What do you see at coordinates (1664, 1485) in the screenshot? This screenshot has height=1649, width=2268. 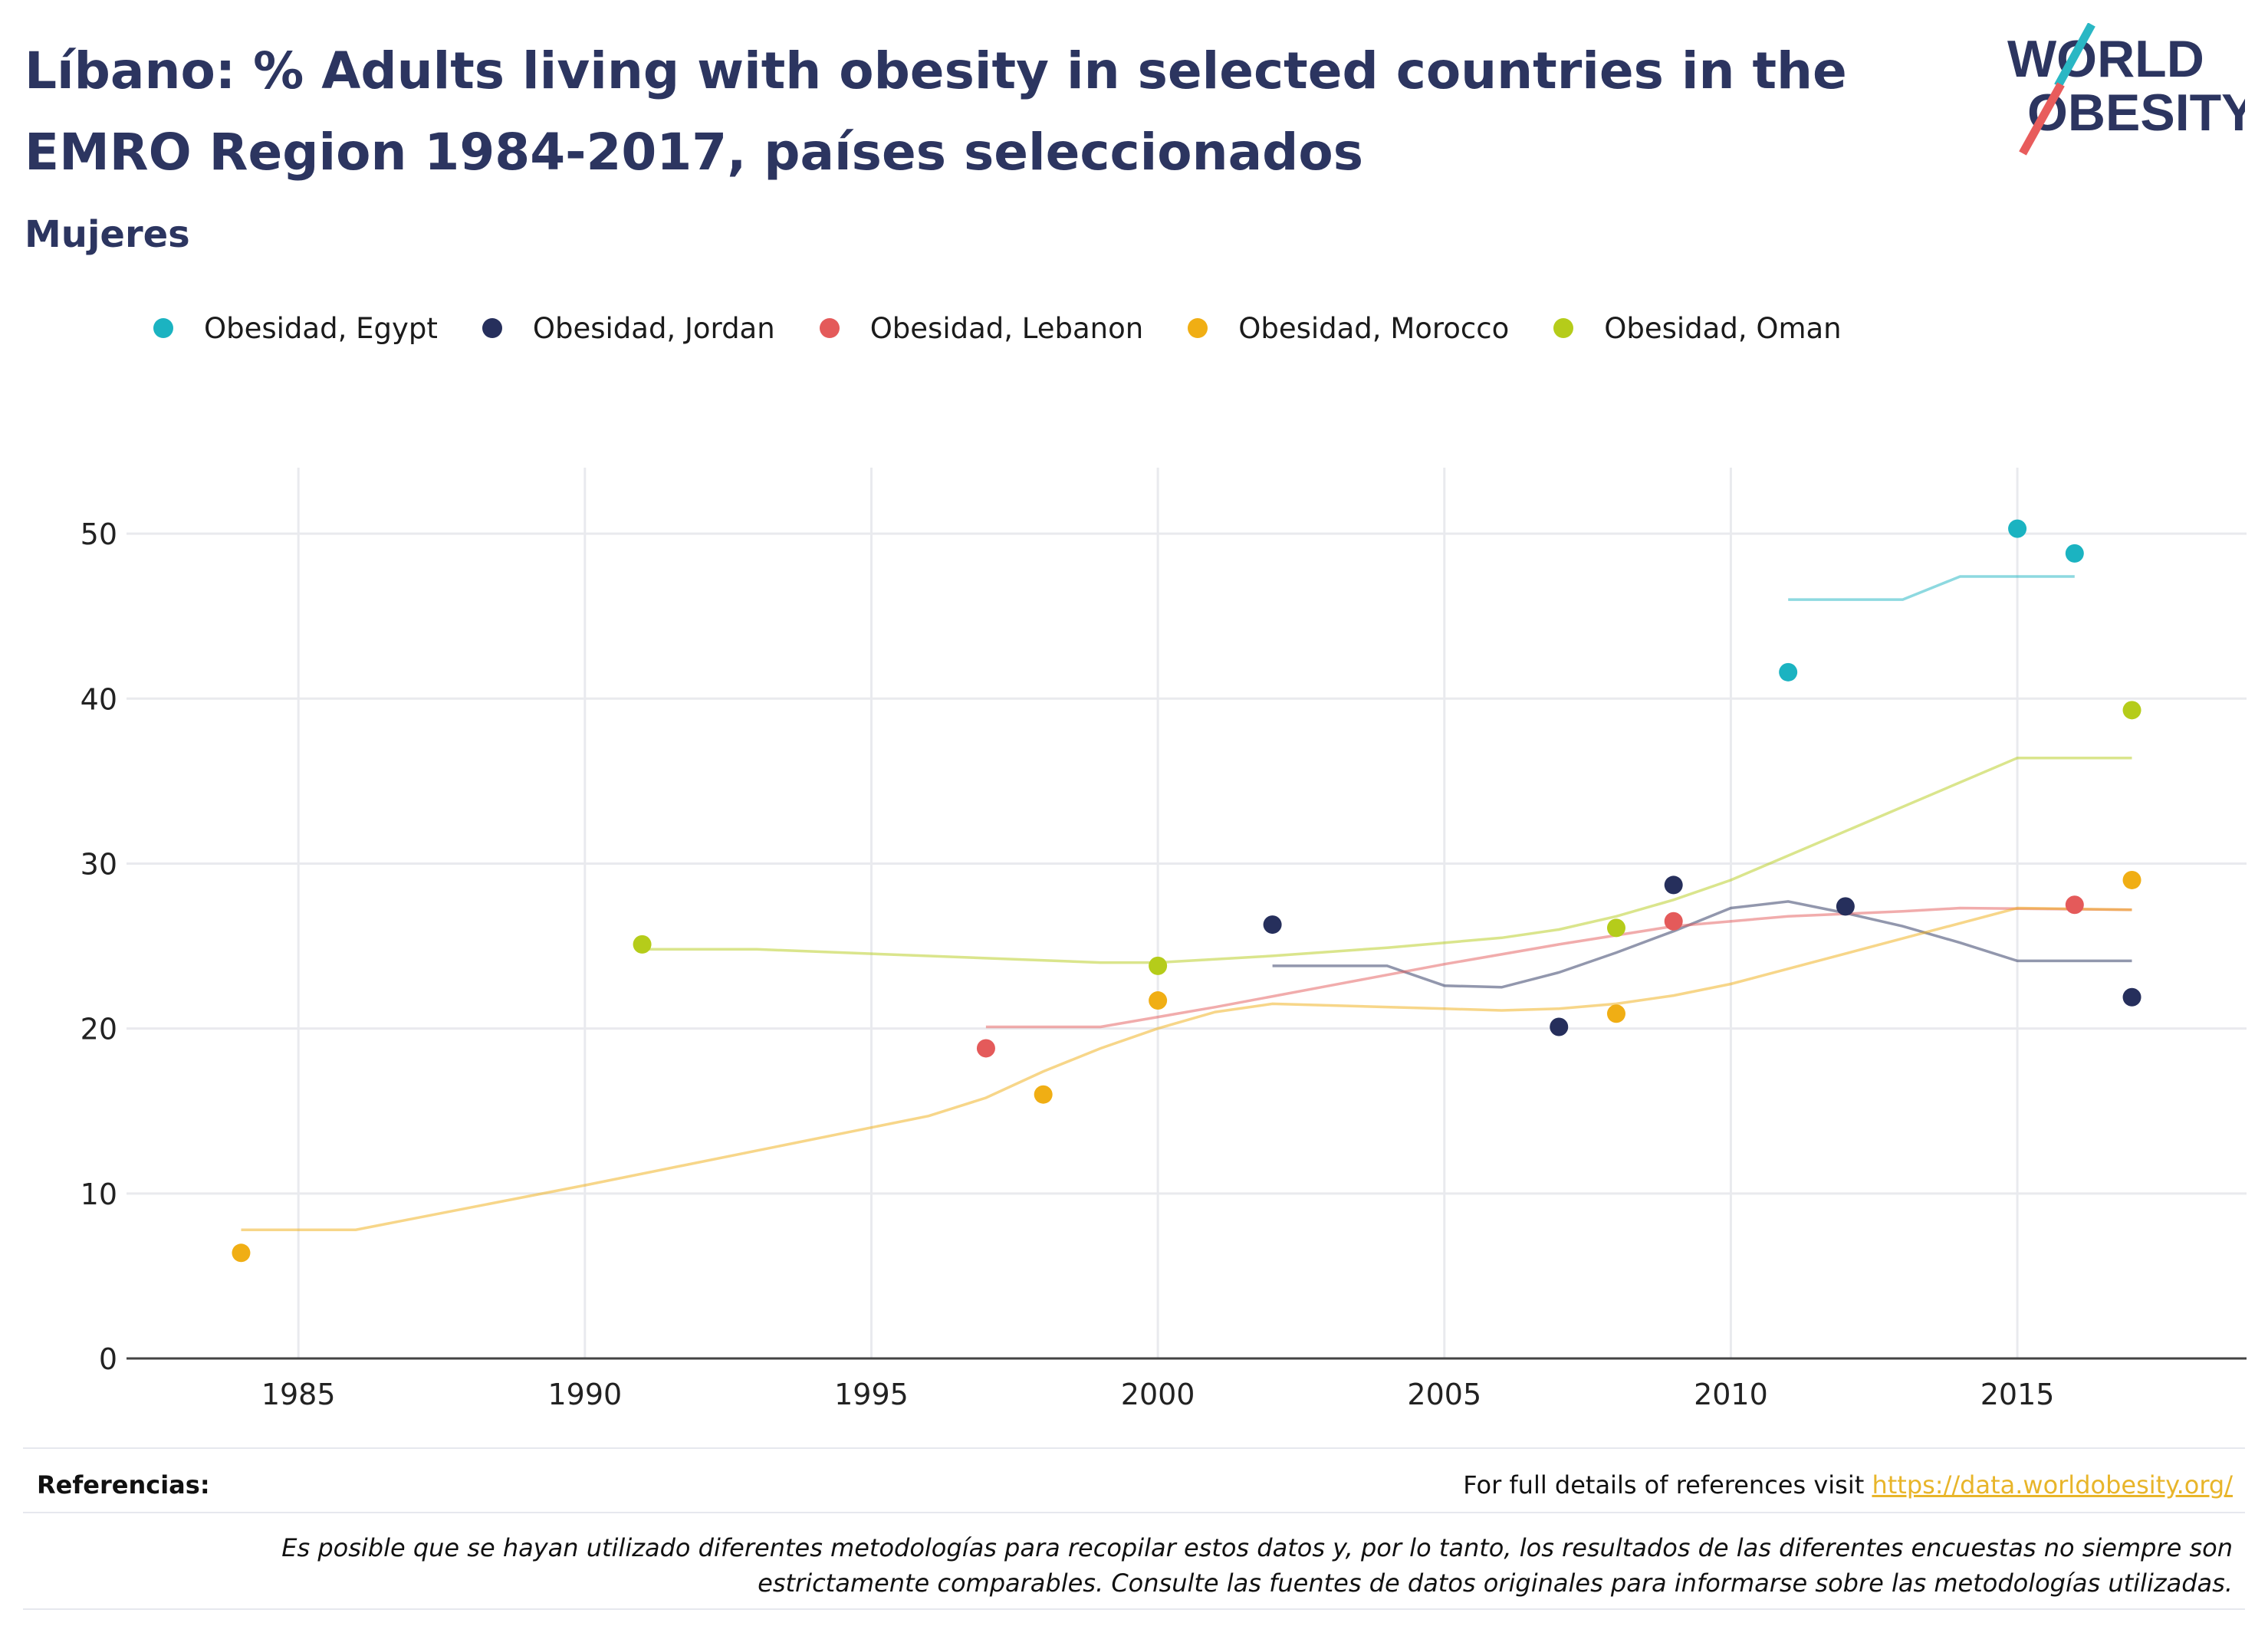 I see `references-text: For full details of references visit` at bounding box center [1664, 1485].